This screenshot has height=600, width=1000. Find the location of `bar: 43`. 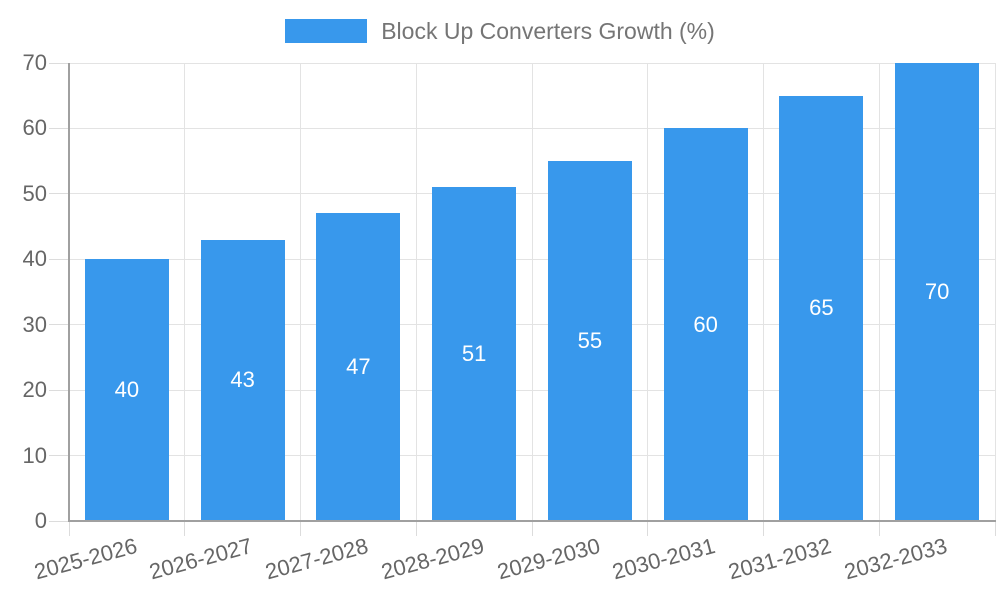

bar: 43 is located at coordinates (242, 380).